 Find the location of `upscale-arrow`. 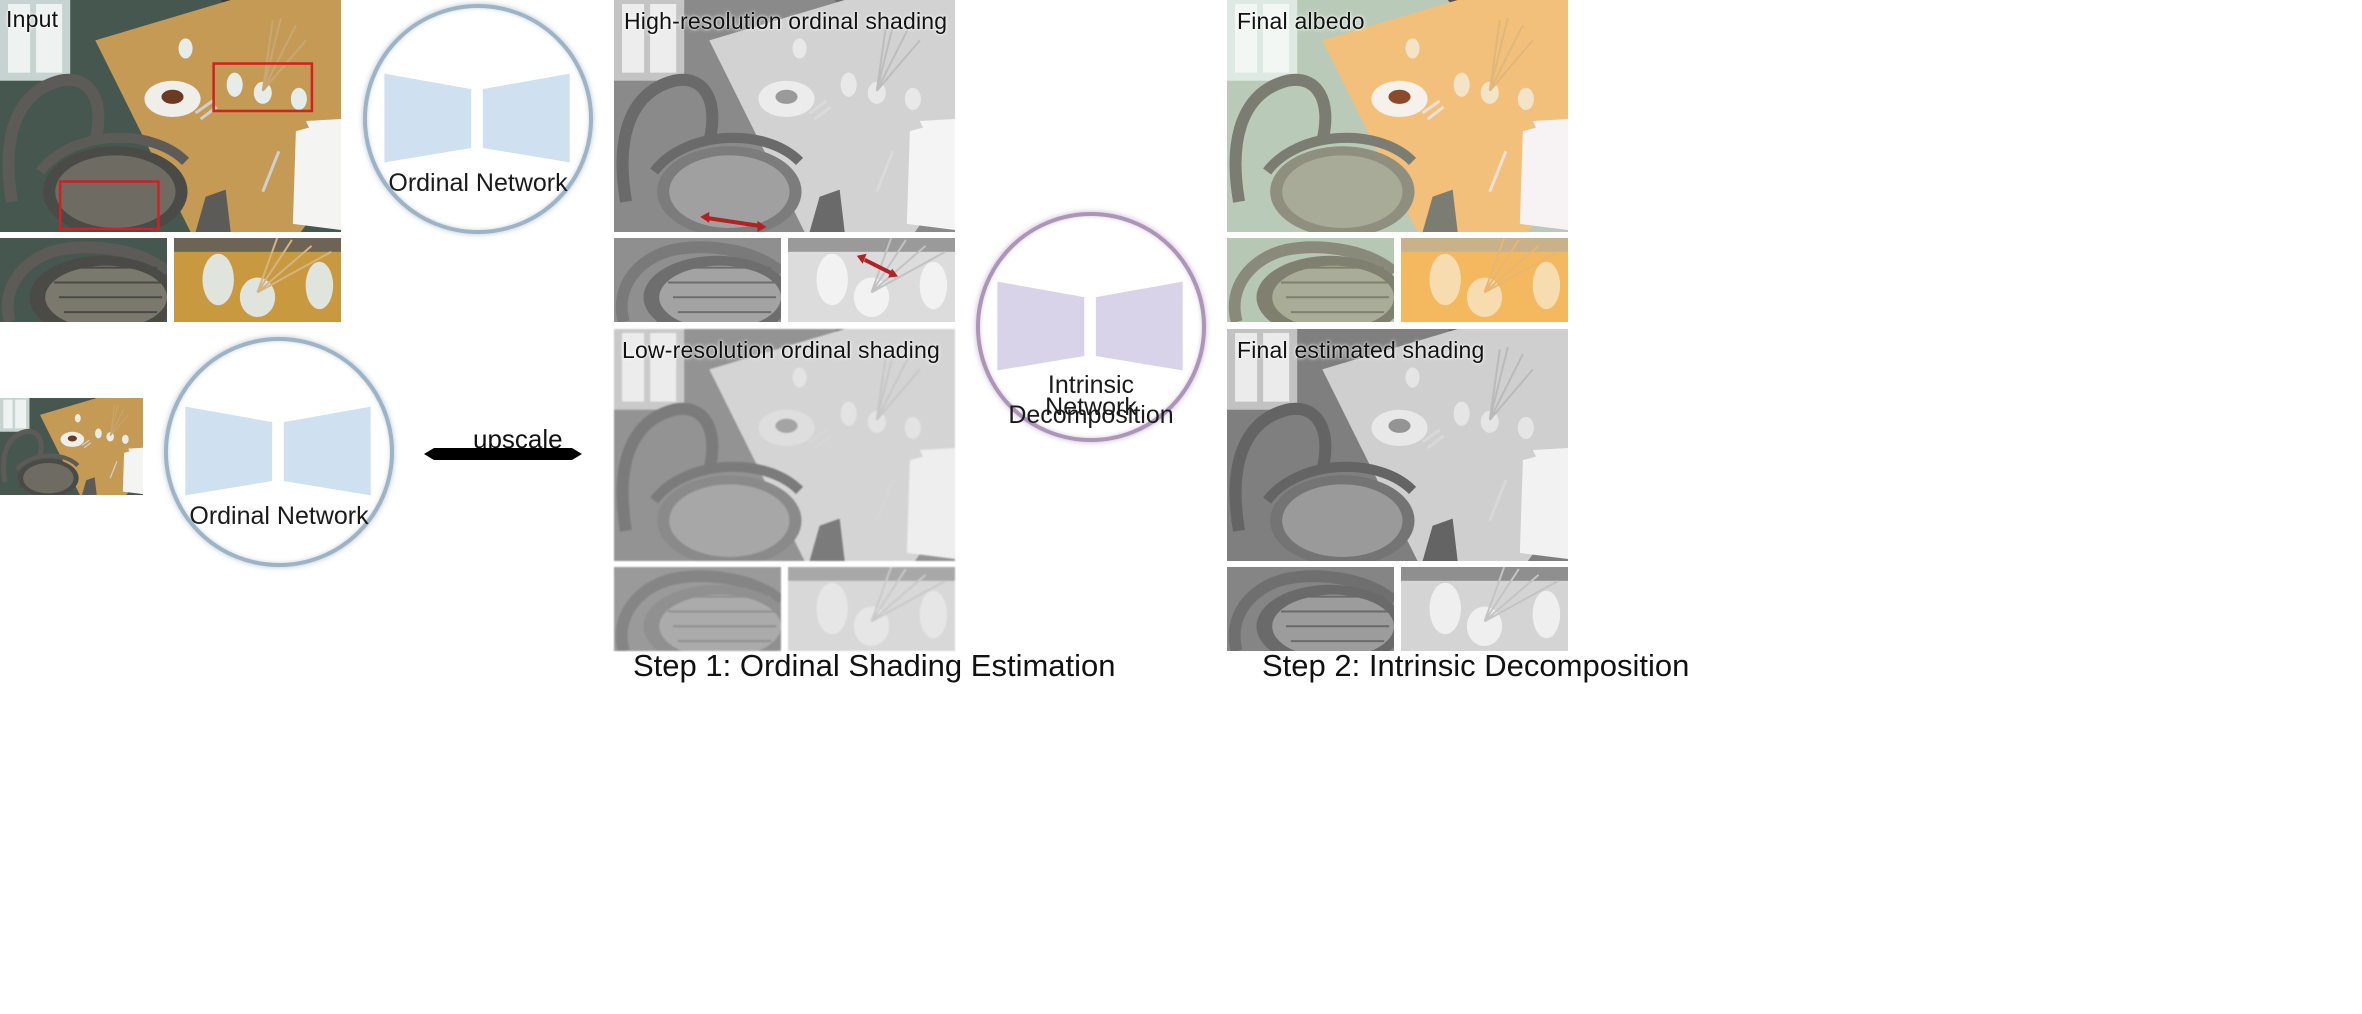

upscale-arrow is located at coordinates (503, 454).